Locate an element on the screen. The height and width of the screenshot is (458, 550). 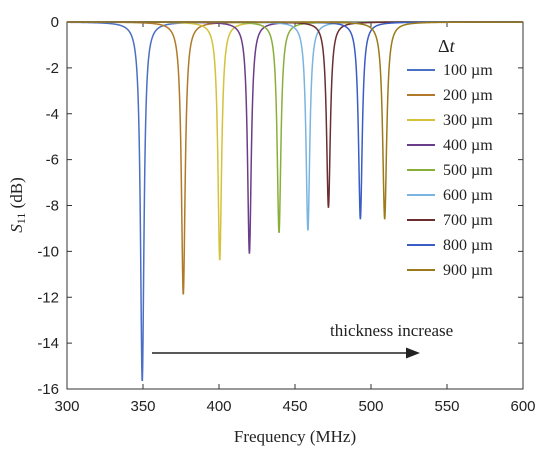
y-axis-label: S11 (dB) is located at coordinates (17, 204).